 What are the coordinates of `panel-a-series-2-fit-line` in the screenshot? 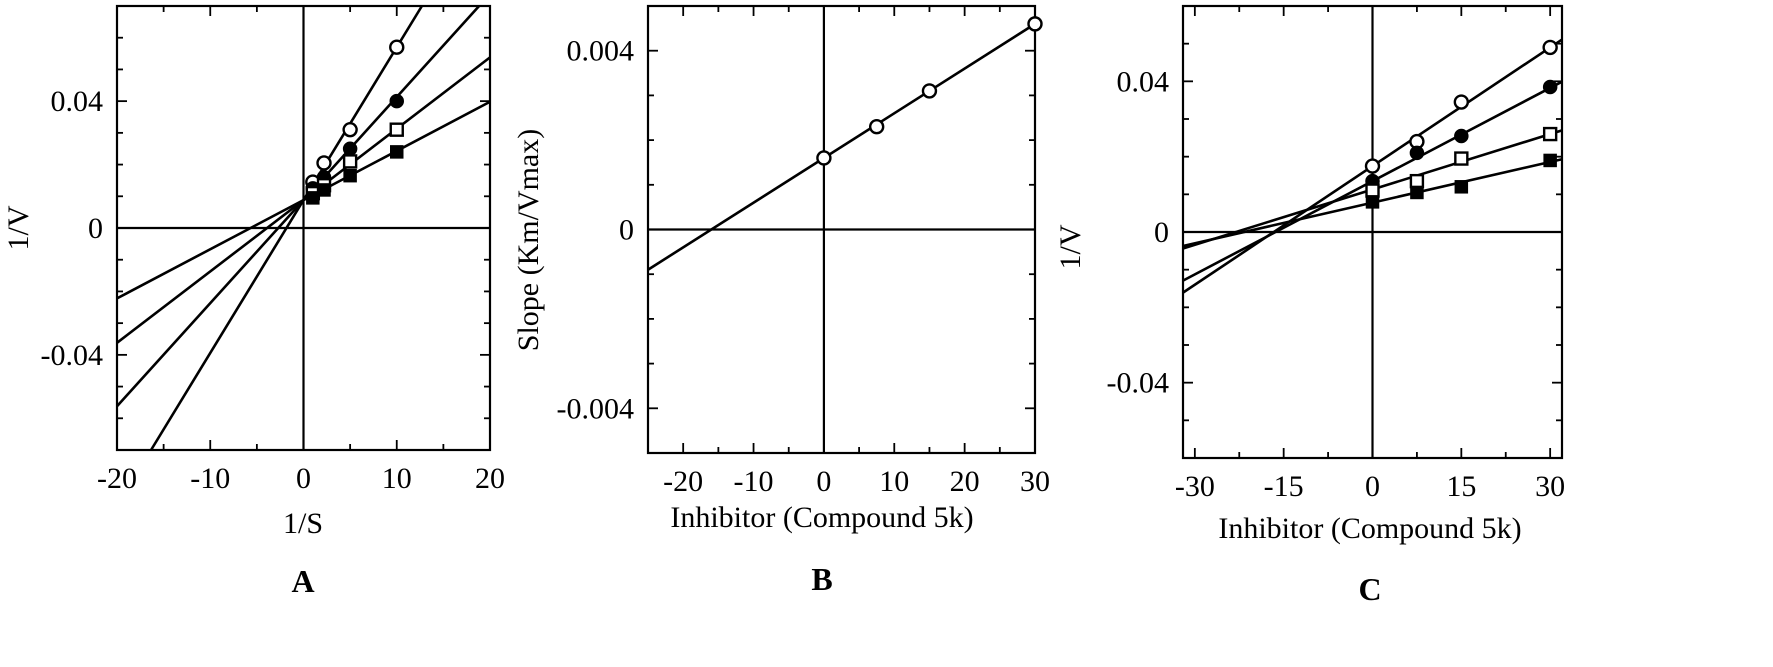 It's located at (298, 206).